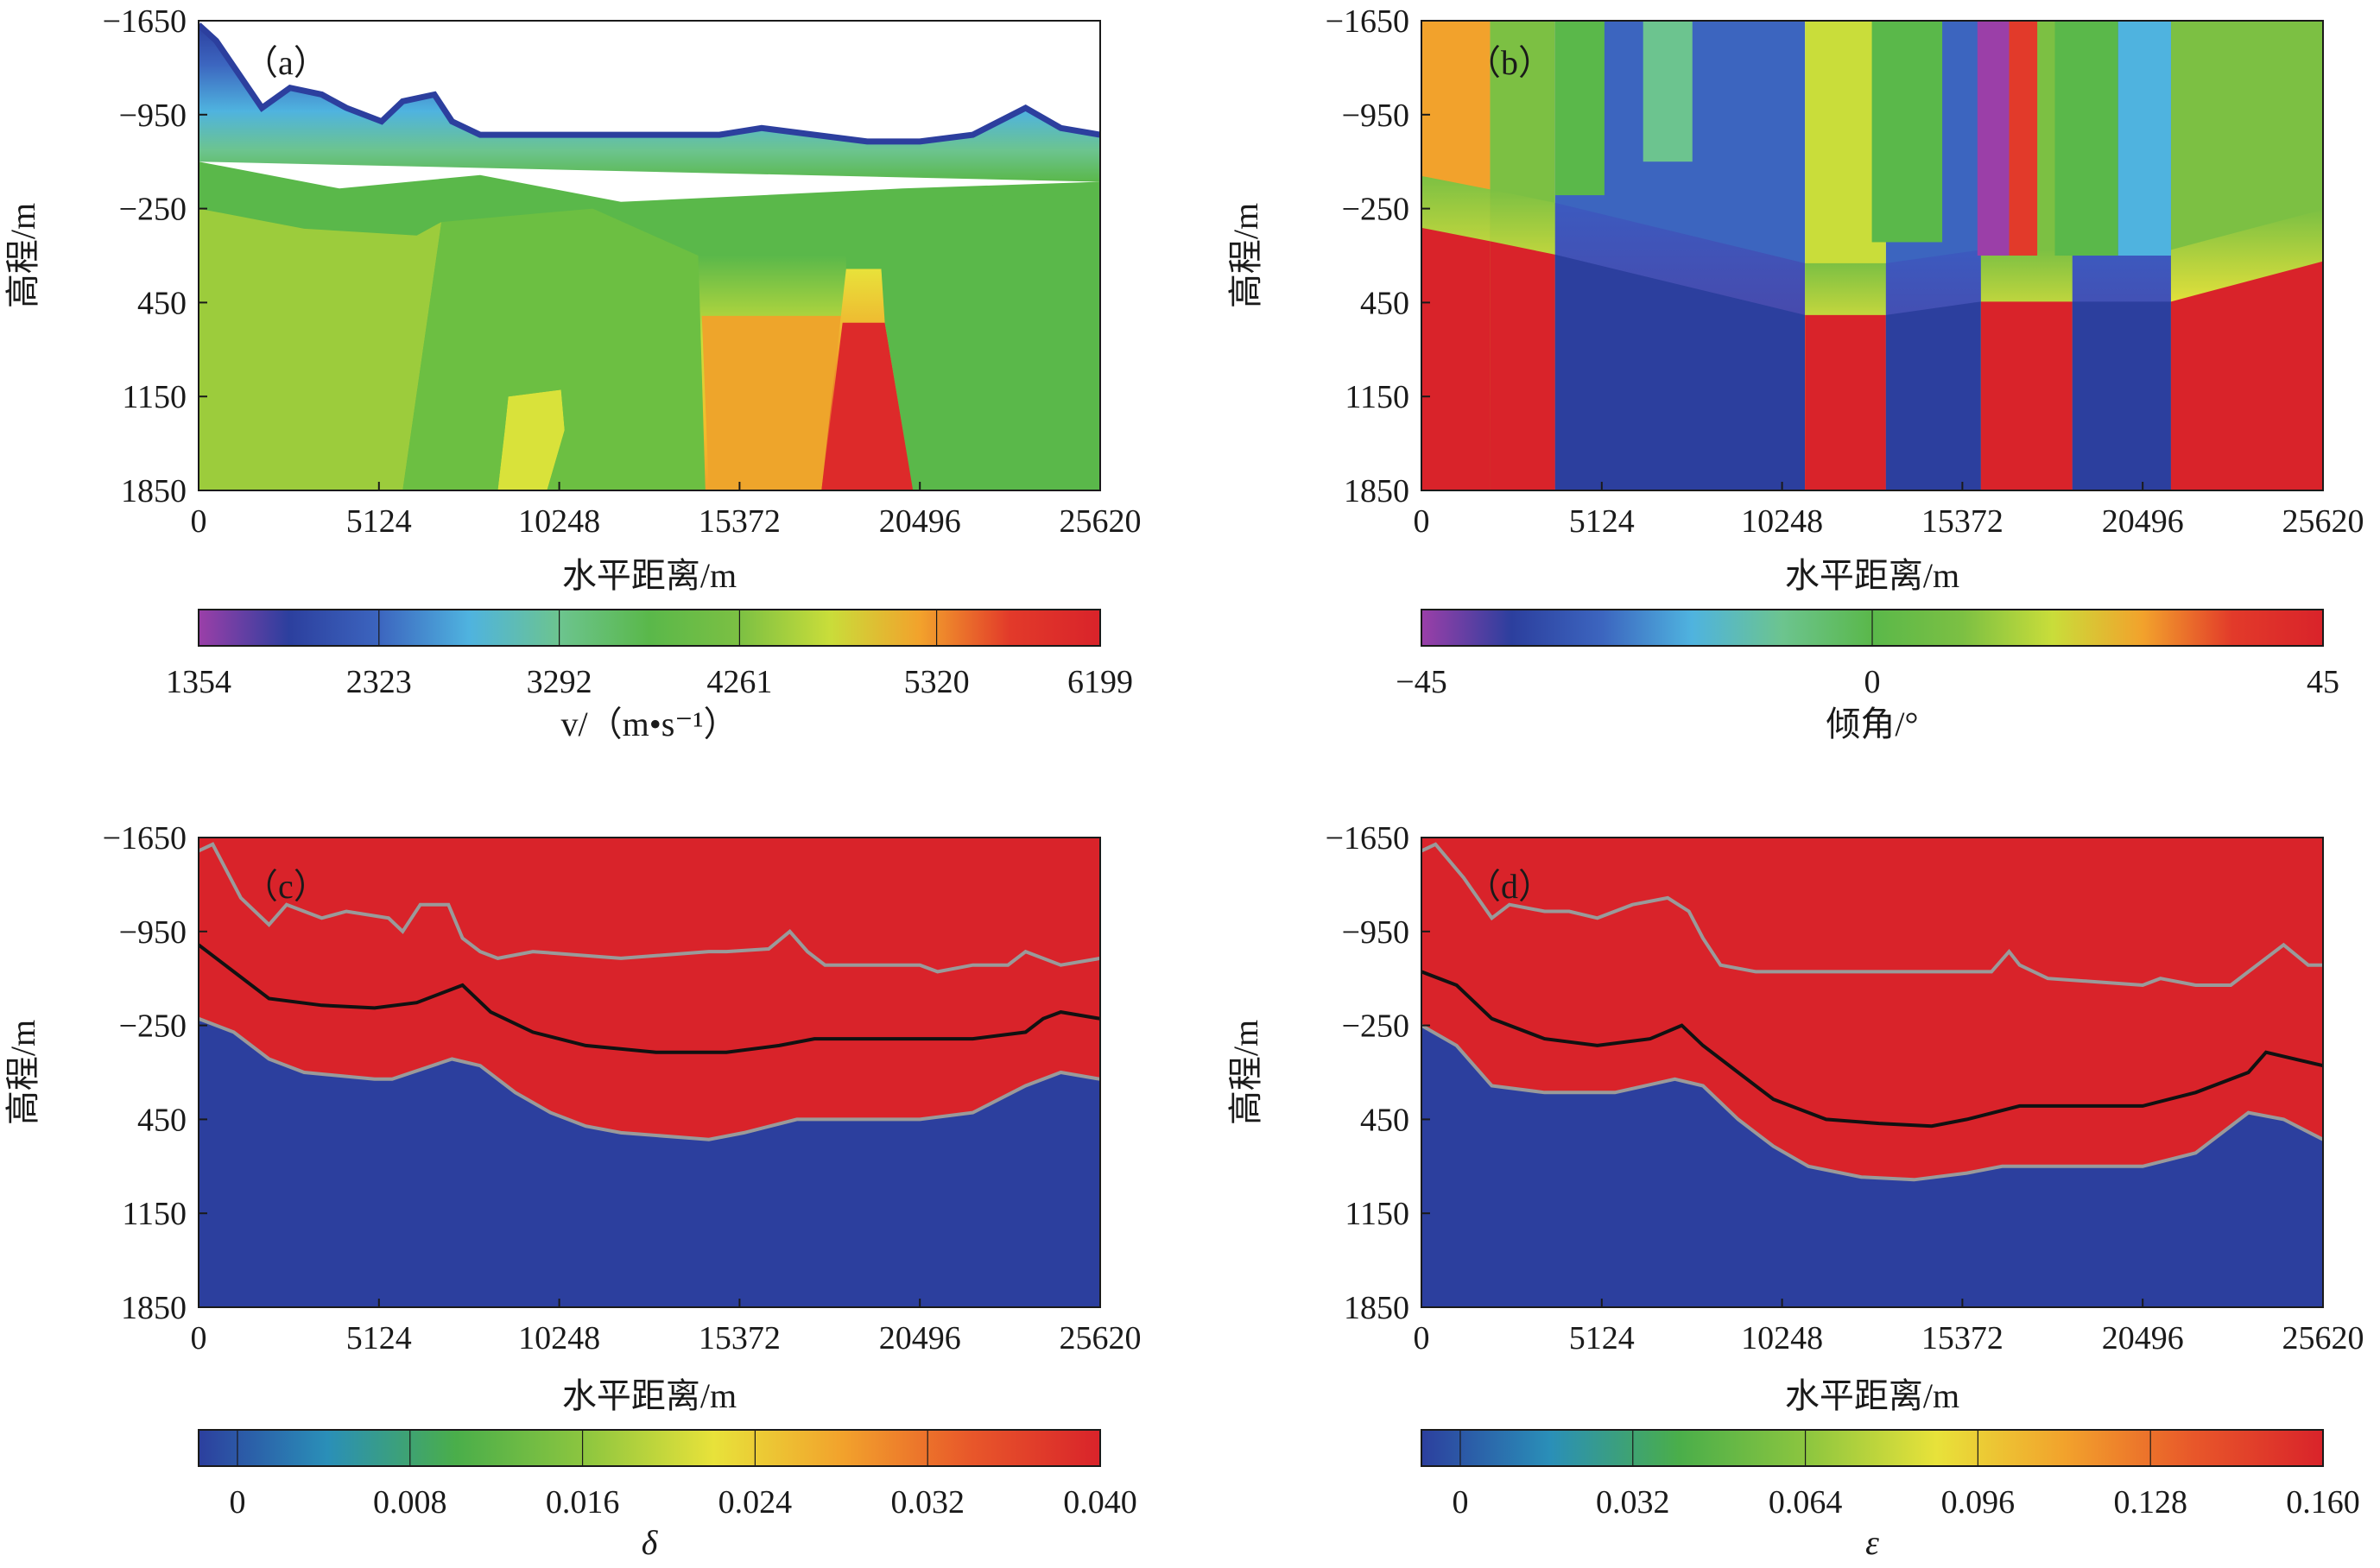  I want to click on panel-b-x-axis: 0 5124 10248 15372 20496 25620, so click(1889, 511).